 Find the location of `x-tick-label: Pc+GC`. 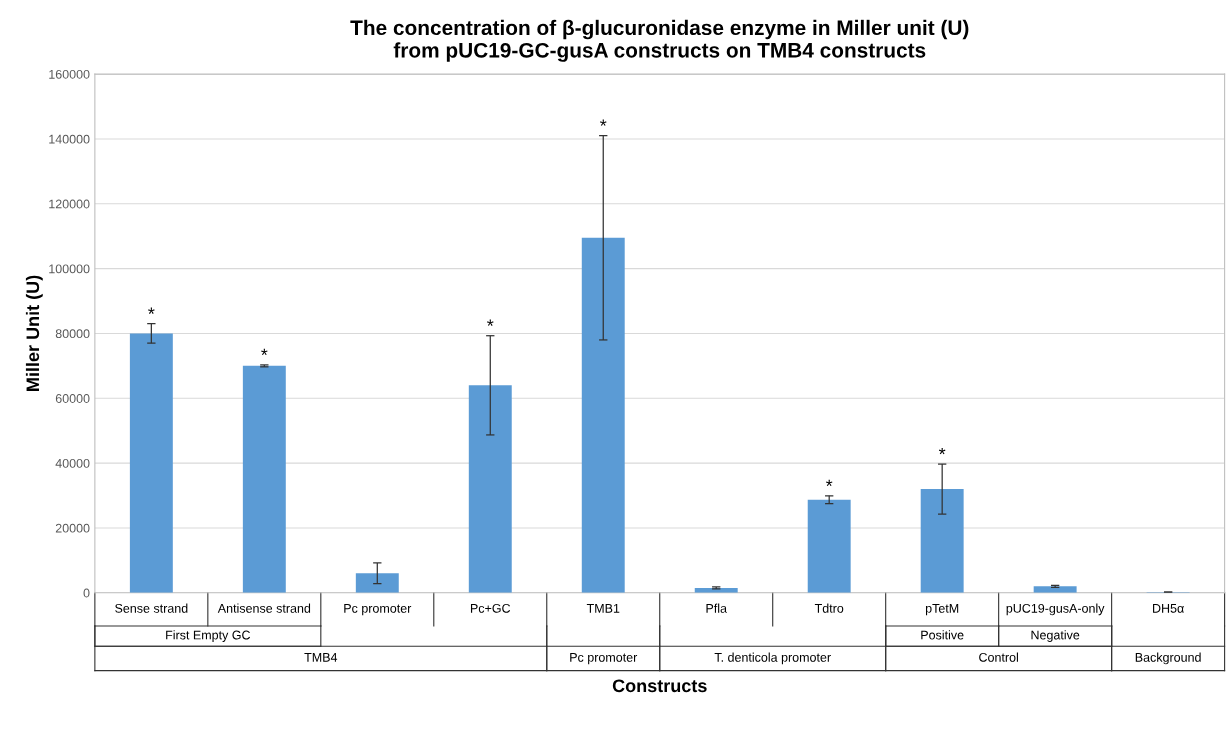

x-tick-label: Pc+GC is located at coordinates (490, 608).